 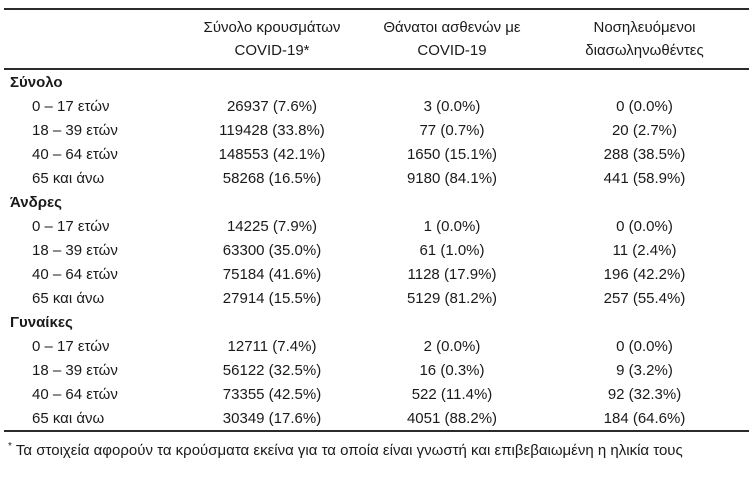 What do you see at coordinates (376, 81) in the screenshot?
I see `section-row-total: Σύνολο` at bounding box center [376, 81].